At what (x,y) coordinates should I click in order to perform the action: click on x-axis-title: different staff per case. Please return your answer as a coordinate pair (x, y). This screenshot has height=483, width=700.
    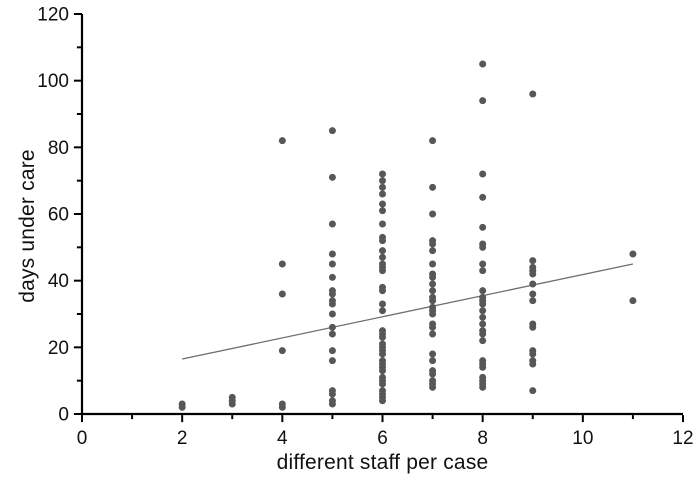
    Looking at the image, I should click on (382, 462).